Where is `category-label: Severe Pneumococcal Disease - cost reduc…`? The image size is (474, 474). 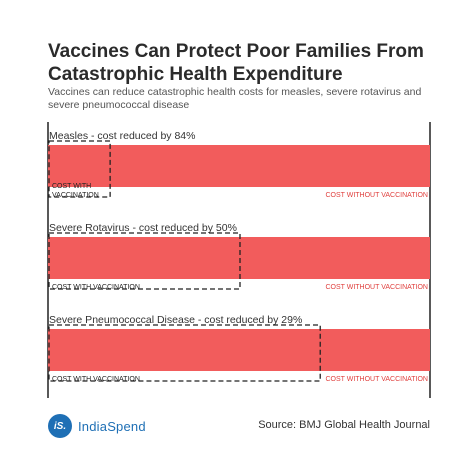
category-label: Severe Pneumococcal Disease - cost reduc… is located at coordinates (175, 320).